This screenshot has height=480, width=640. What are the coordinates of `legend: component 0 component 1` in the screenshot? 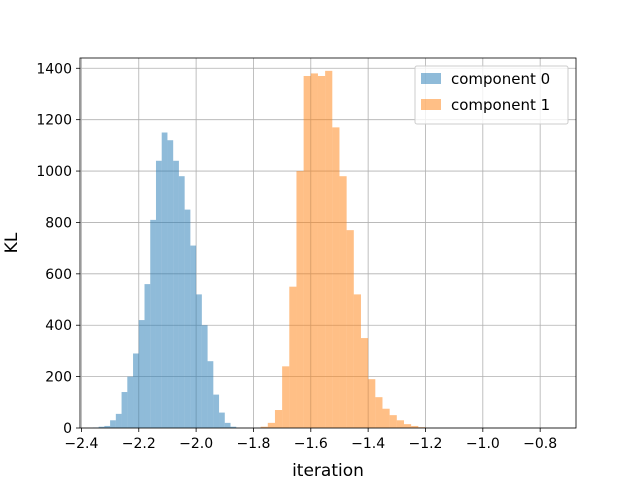 It's located at (491, 95).